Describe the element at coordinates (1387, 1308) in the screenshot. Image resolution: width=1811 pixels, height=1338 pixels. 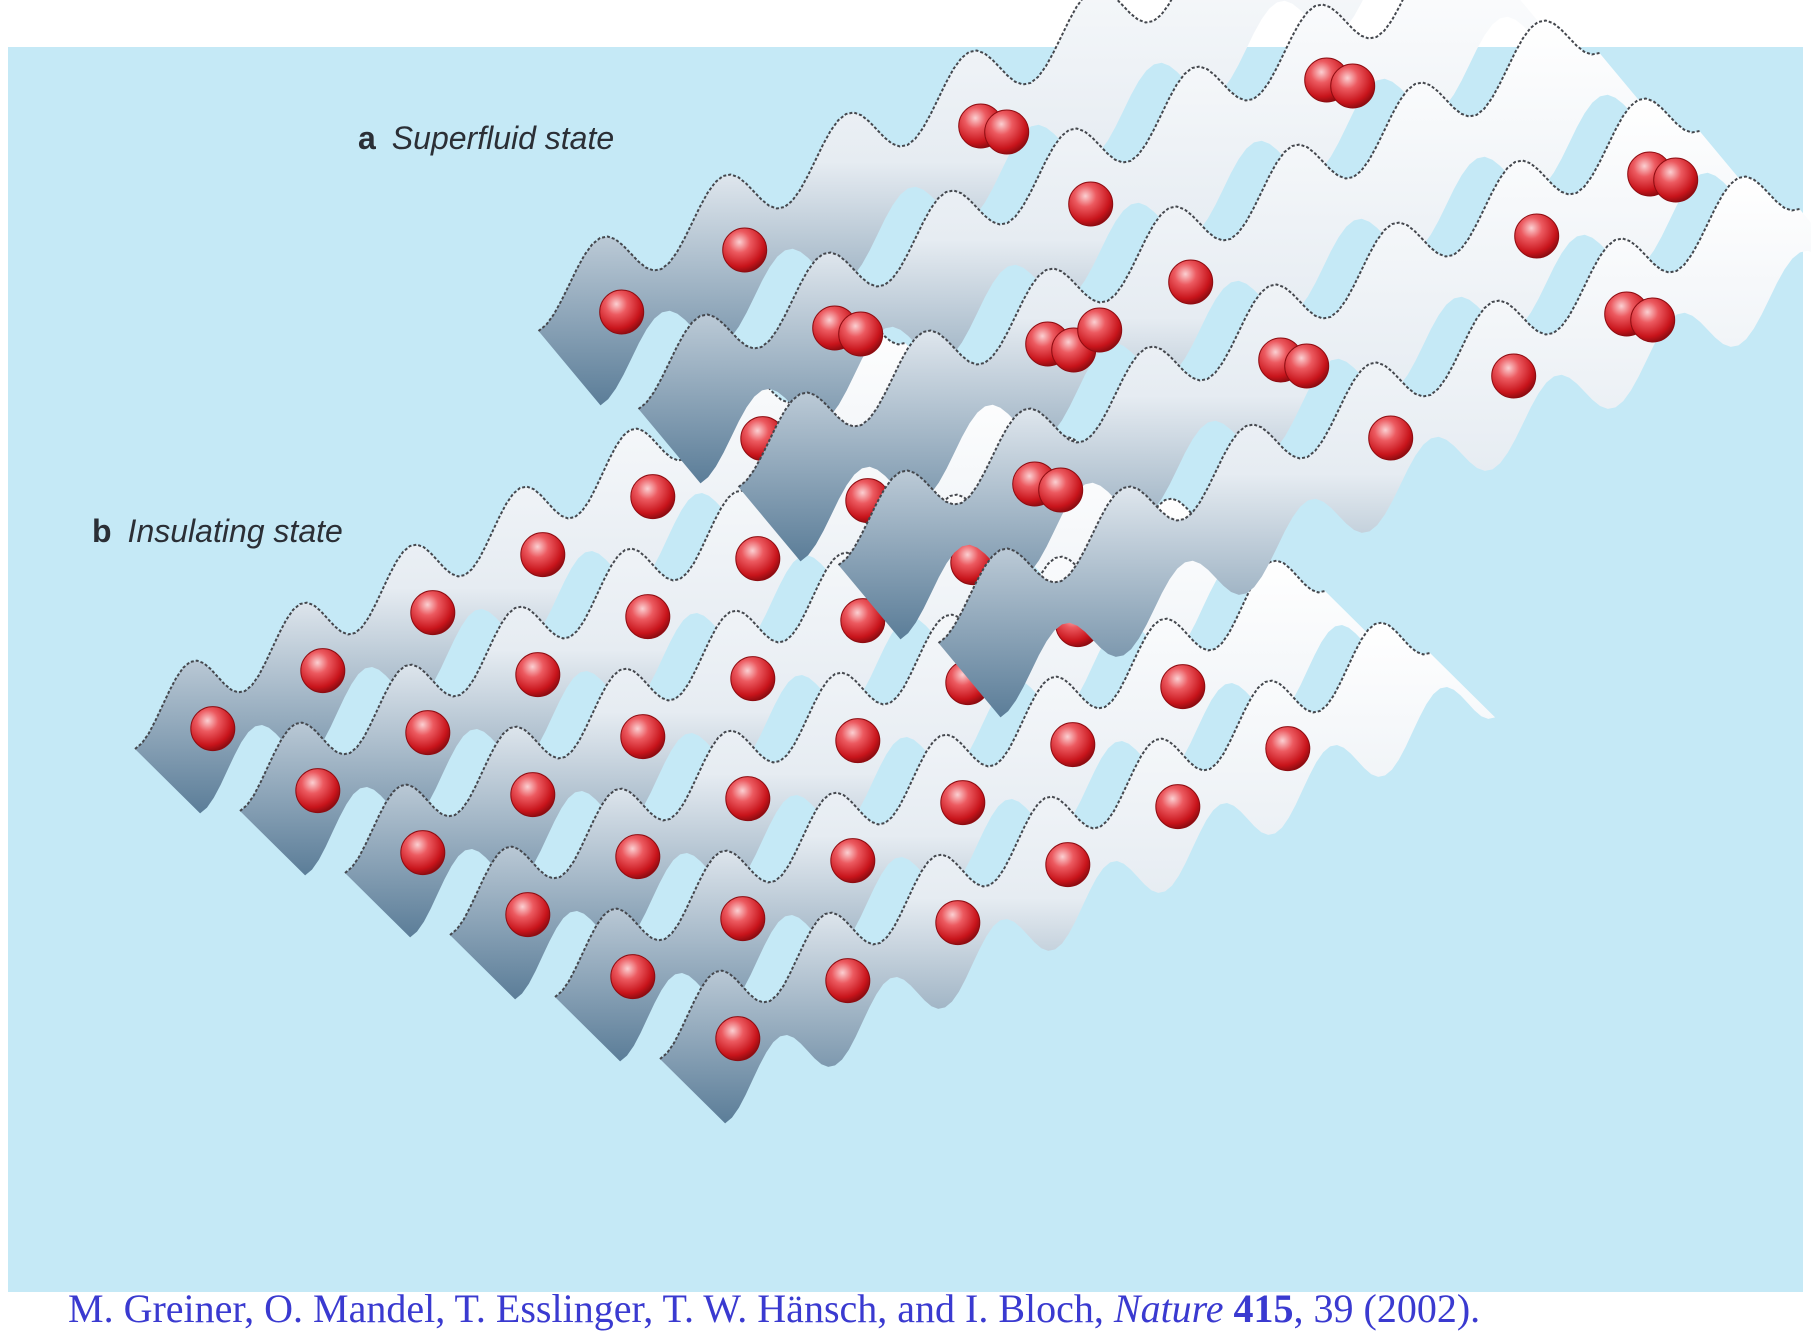
I see `citation-pages-year: , 39 (2002).` at that location.